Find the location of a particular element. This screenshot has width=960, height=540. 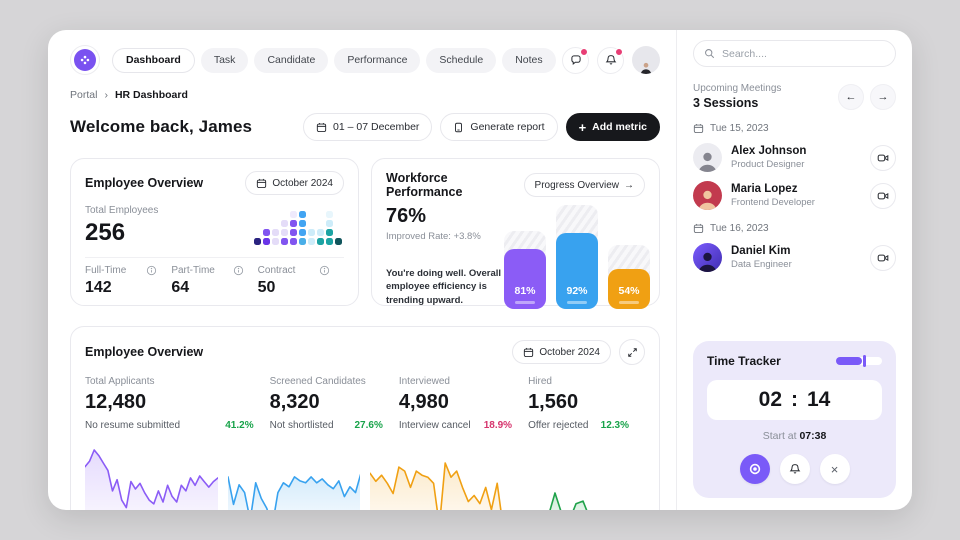

add-metric-label: Add metric is located at coordinates (619, 127).